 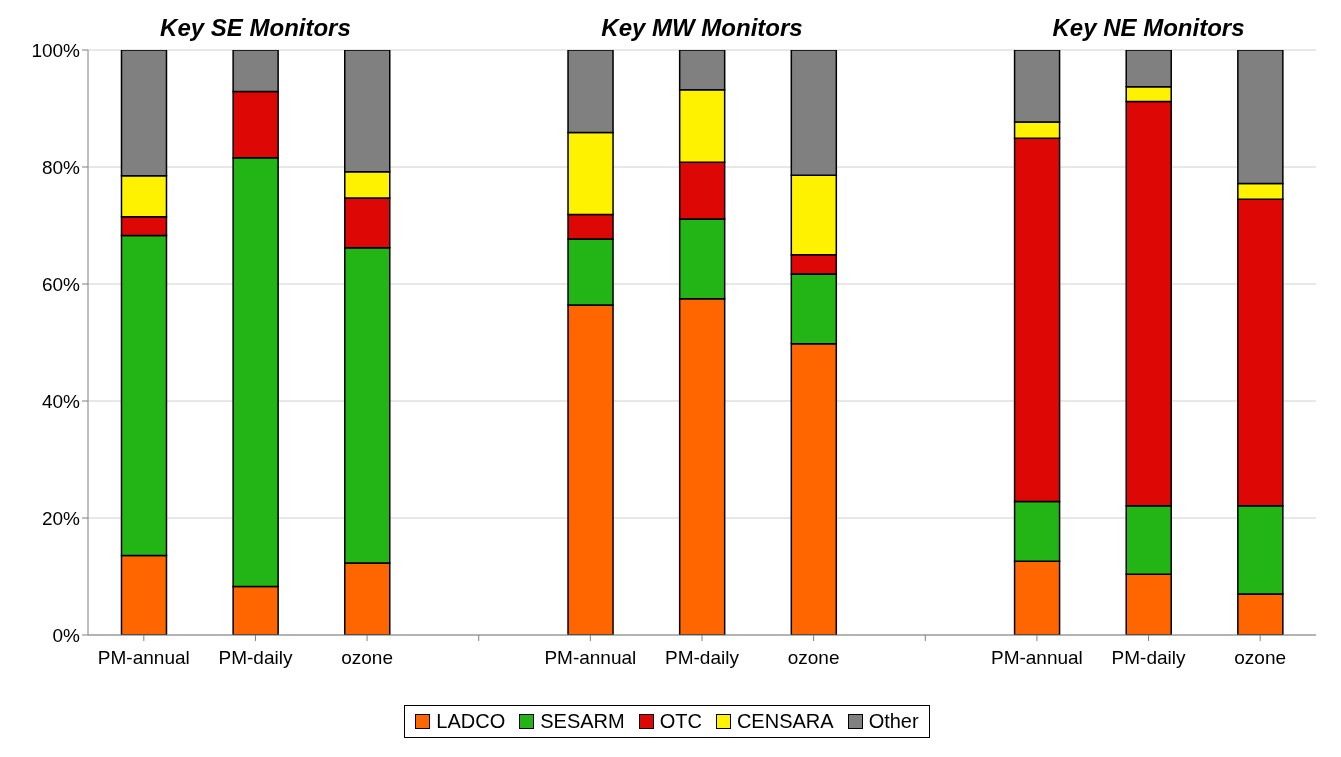 I want to click on text: Key NE Monitors, so click(x=1148, y=28).